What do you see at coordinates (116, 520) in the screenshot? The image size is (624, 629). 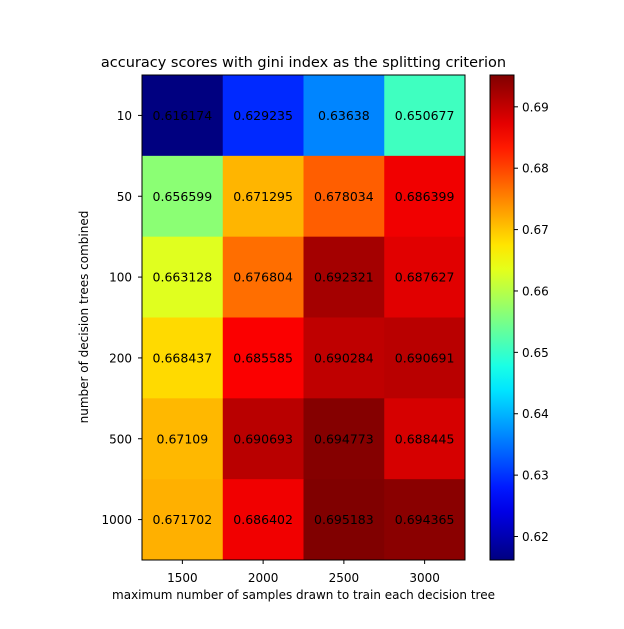 I see `y-tick-label: 1000` at bounding box center [116, 520].